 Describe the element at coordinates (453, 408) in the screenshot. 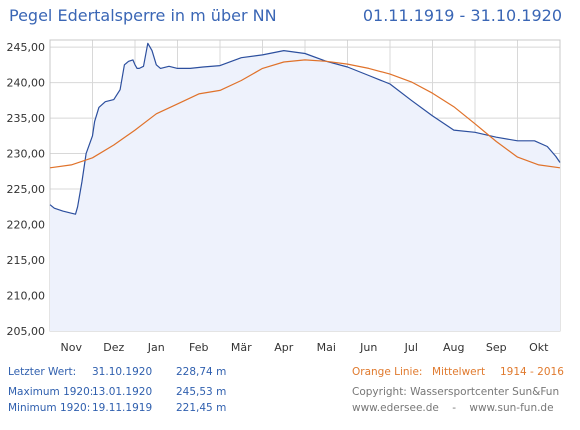

I see `websites: www.edersee.de - www.sun-fun.de` at that location.